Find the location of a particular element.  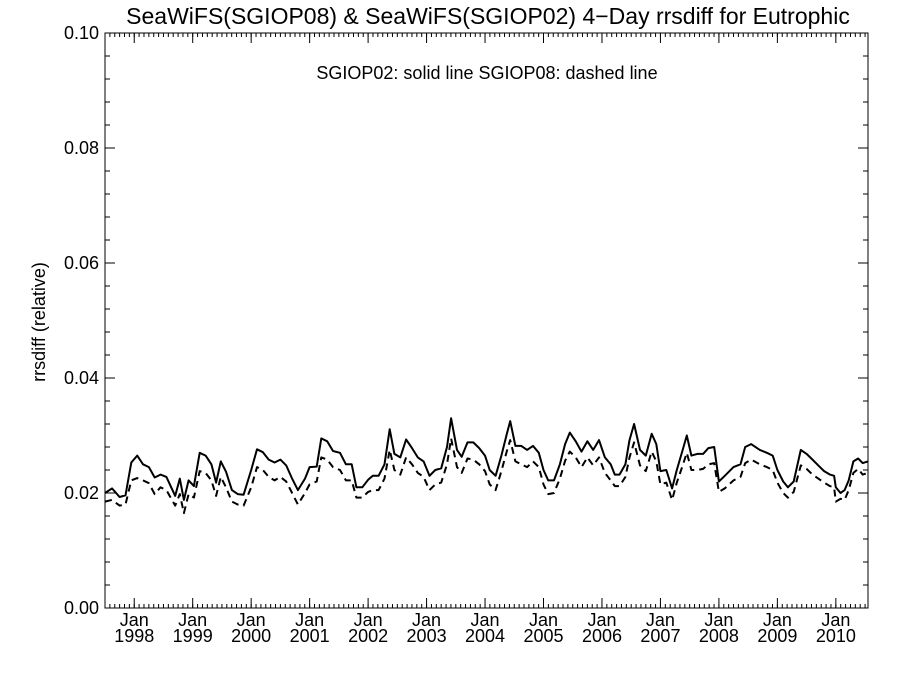

x-tick-year: 2000 is located at coordinates (251, 636).